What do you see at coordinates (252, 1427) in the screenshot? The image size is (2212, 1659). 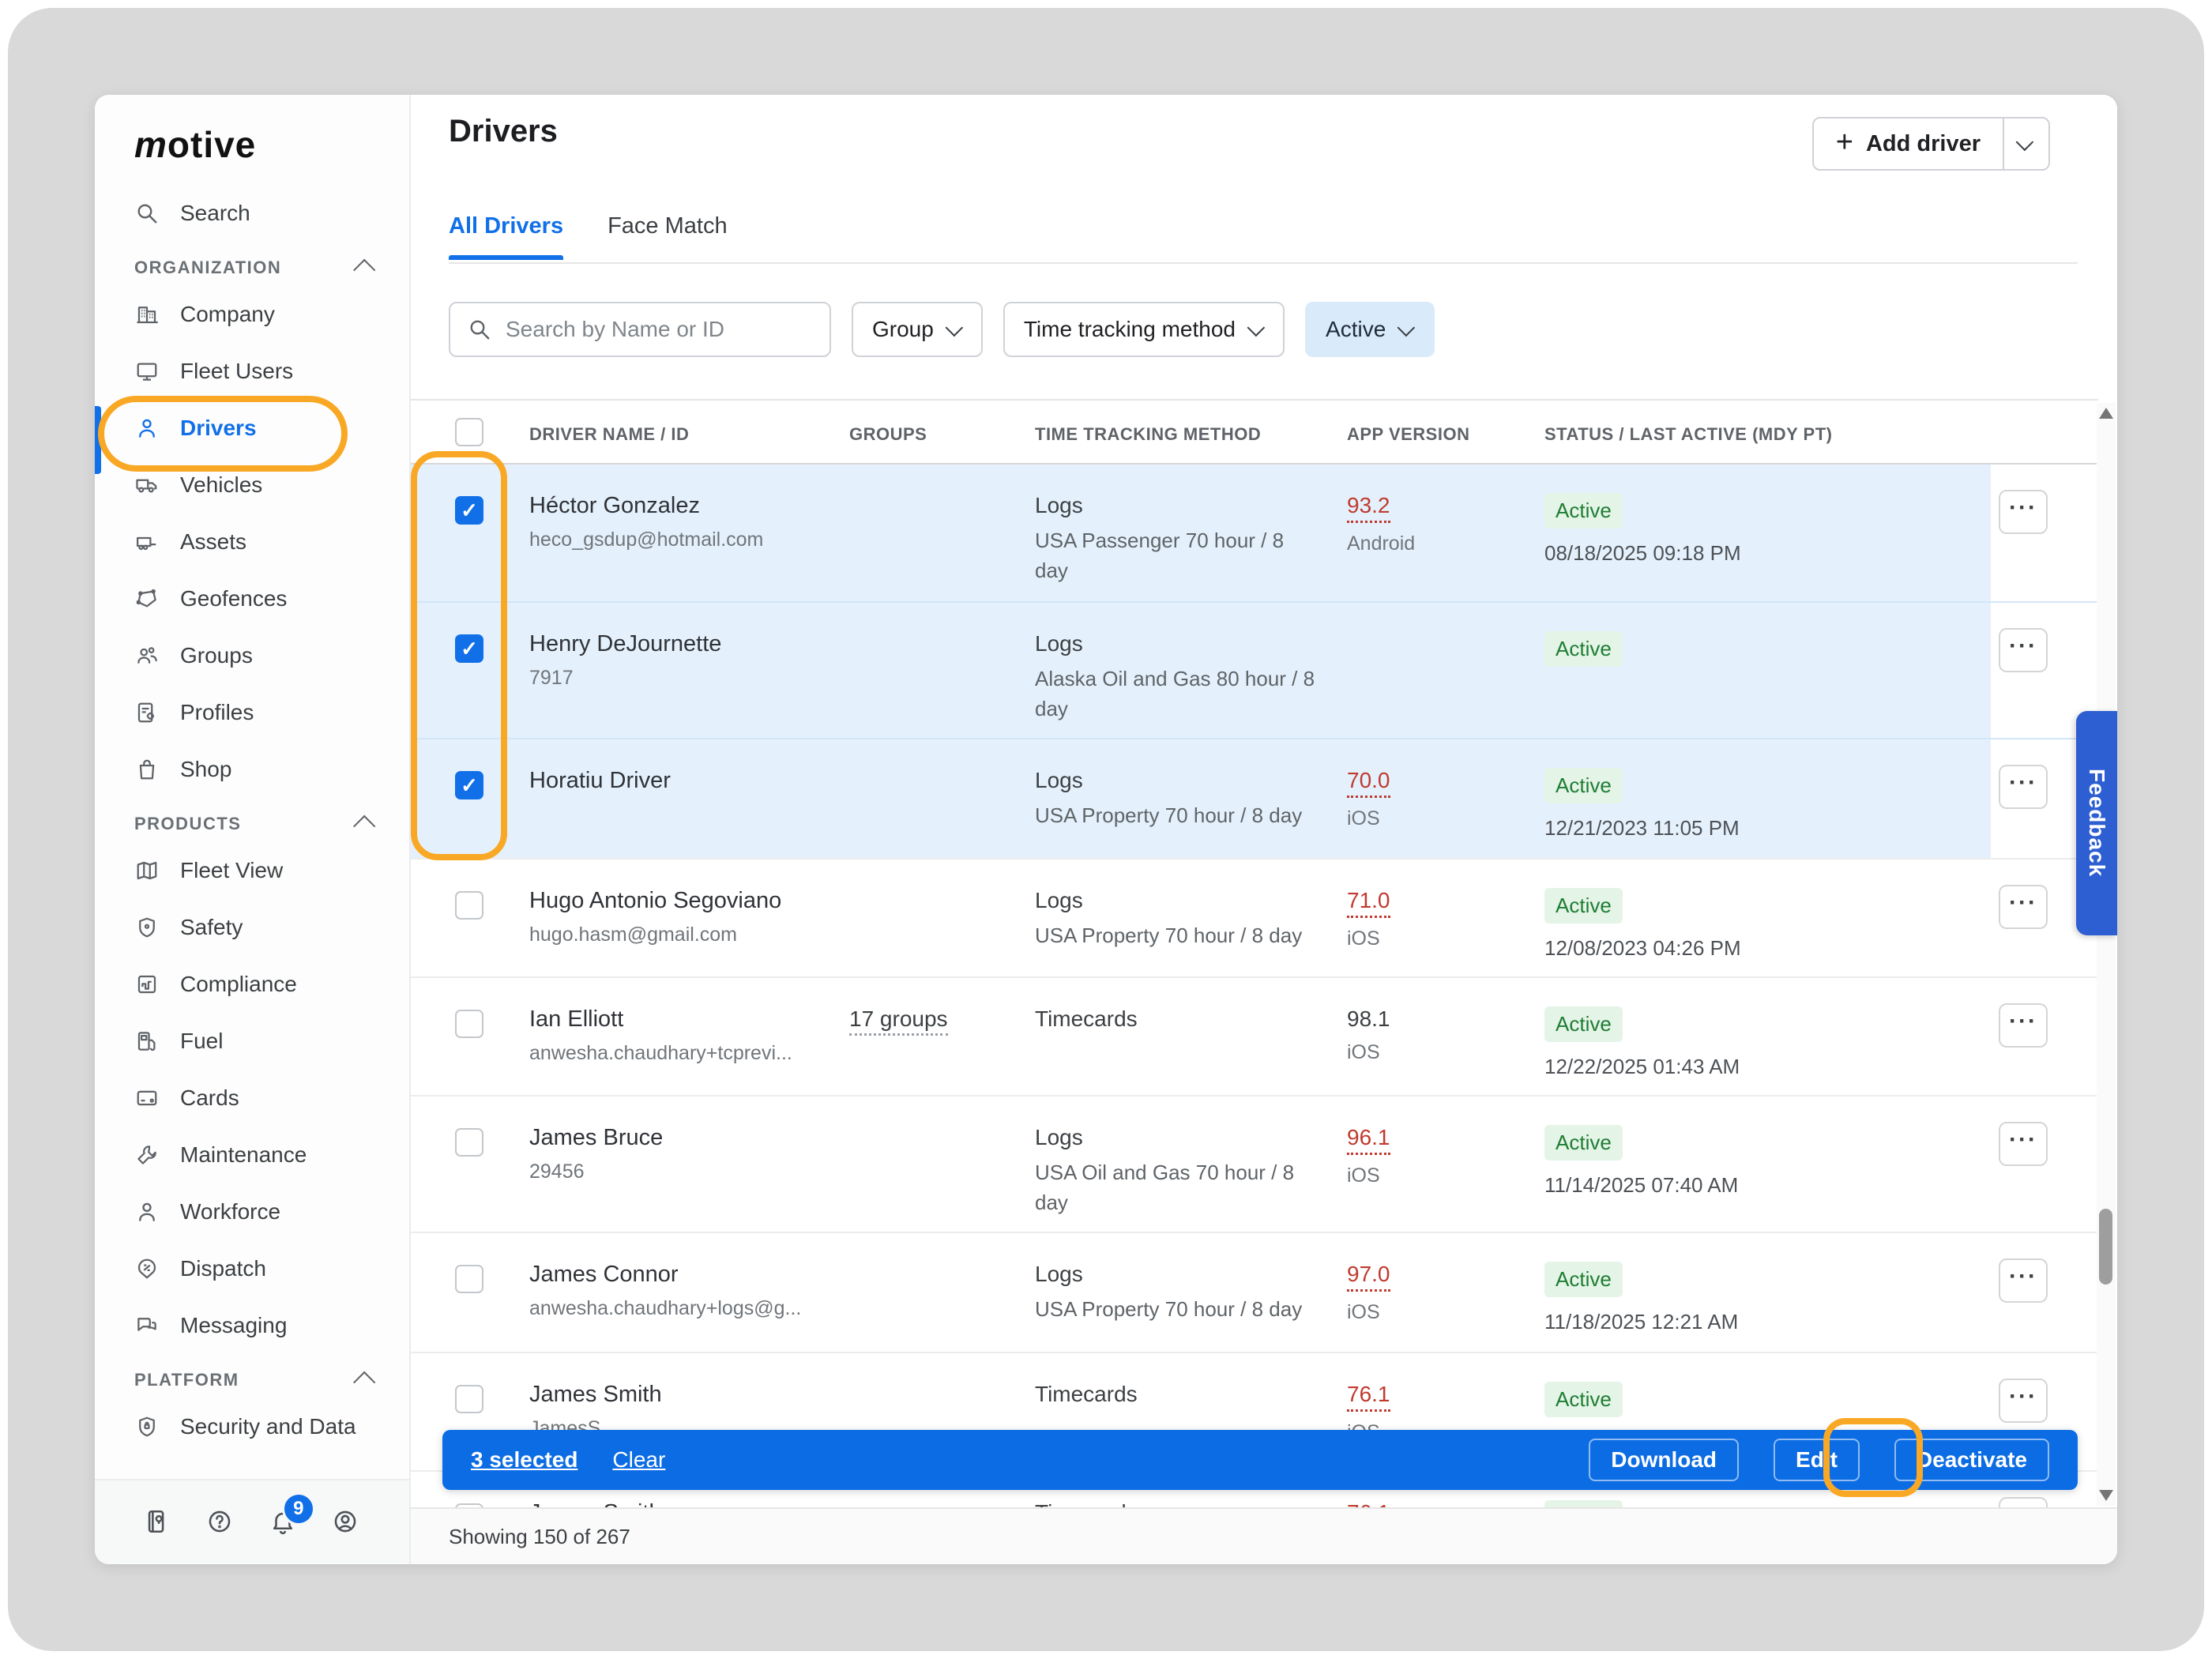 I see `sidebar-item-security-and-data: Security and Data` at bounding box center [252, 1427].